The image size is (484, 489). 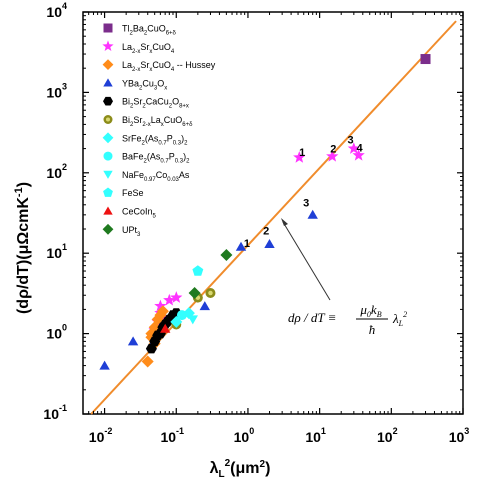 I want to click on equation: dρ / dT ≡ μ0kB ħ λL2, so click(x=347, y=319).